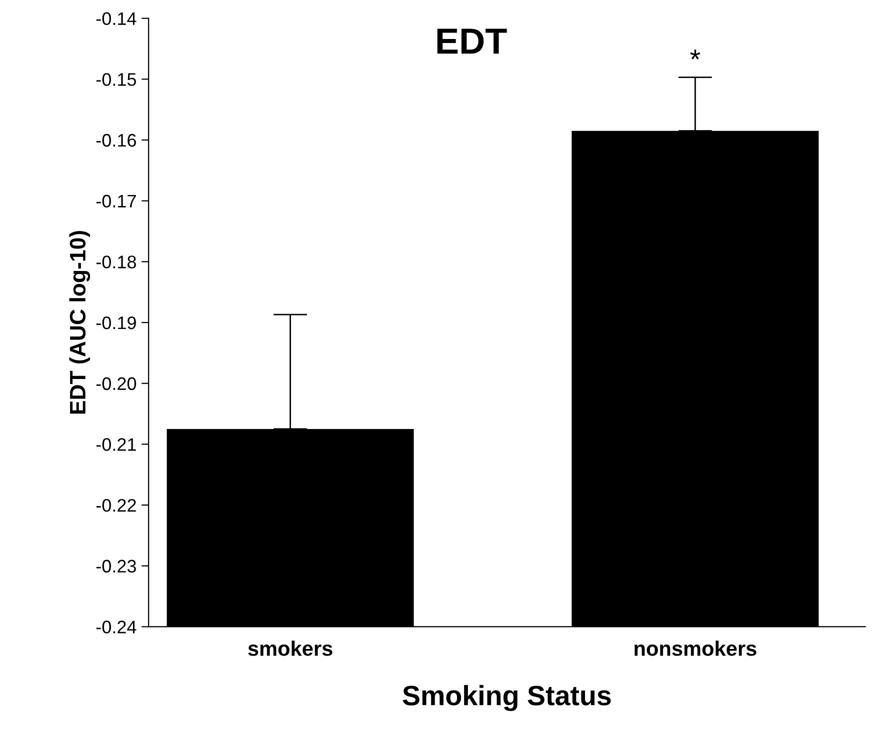  I want to click on y-tick-label: -0.23, so click(116, 566).